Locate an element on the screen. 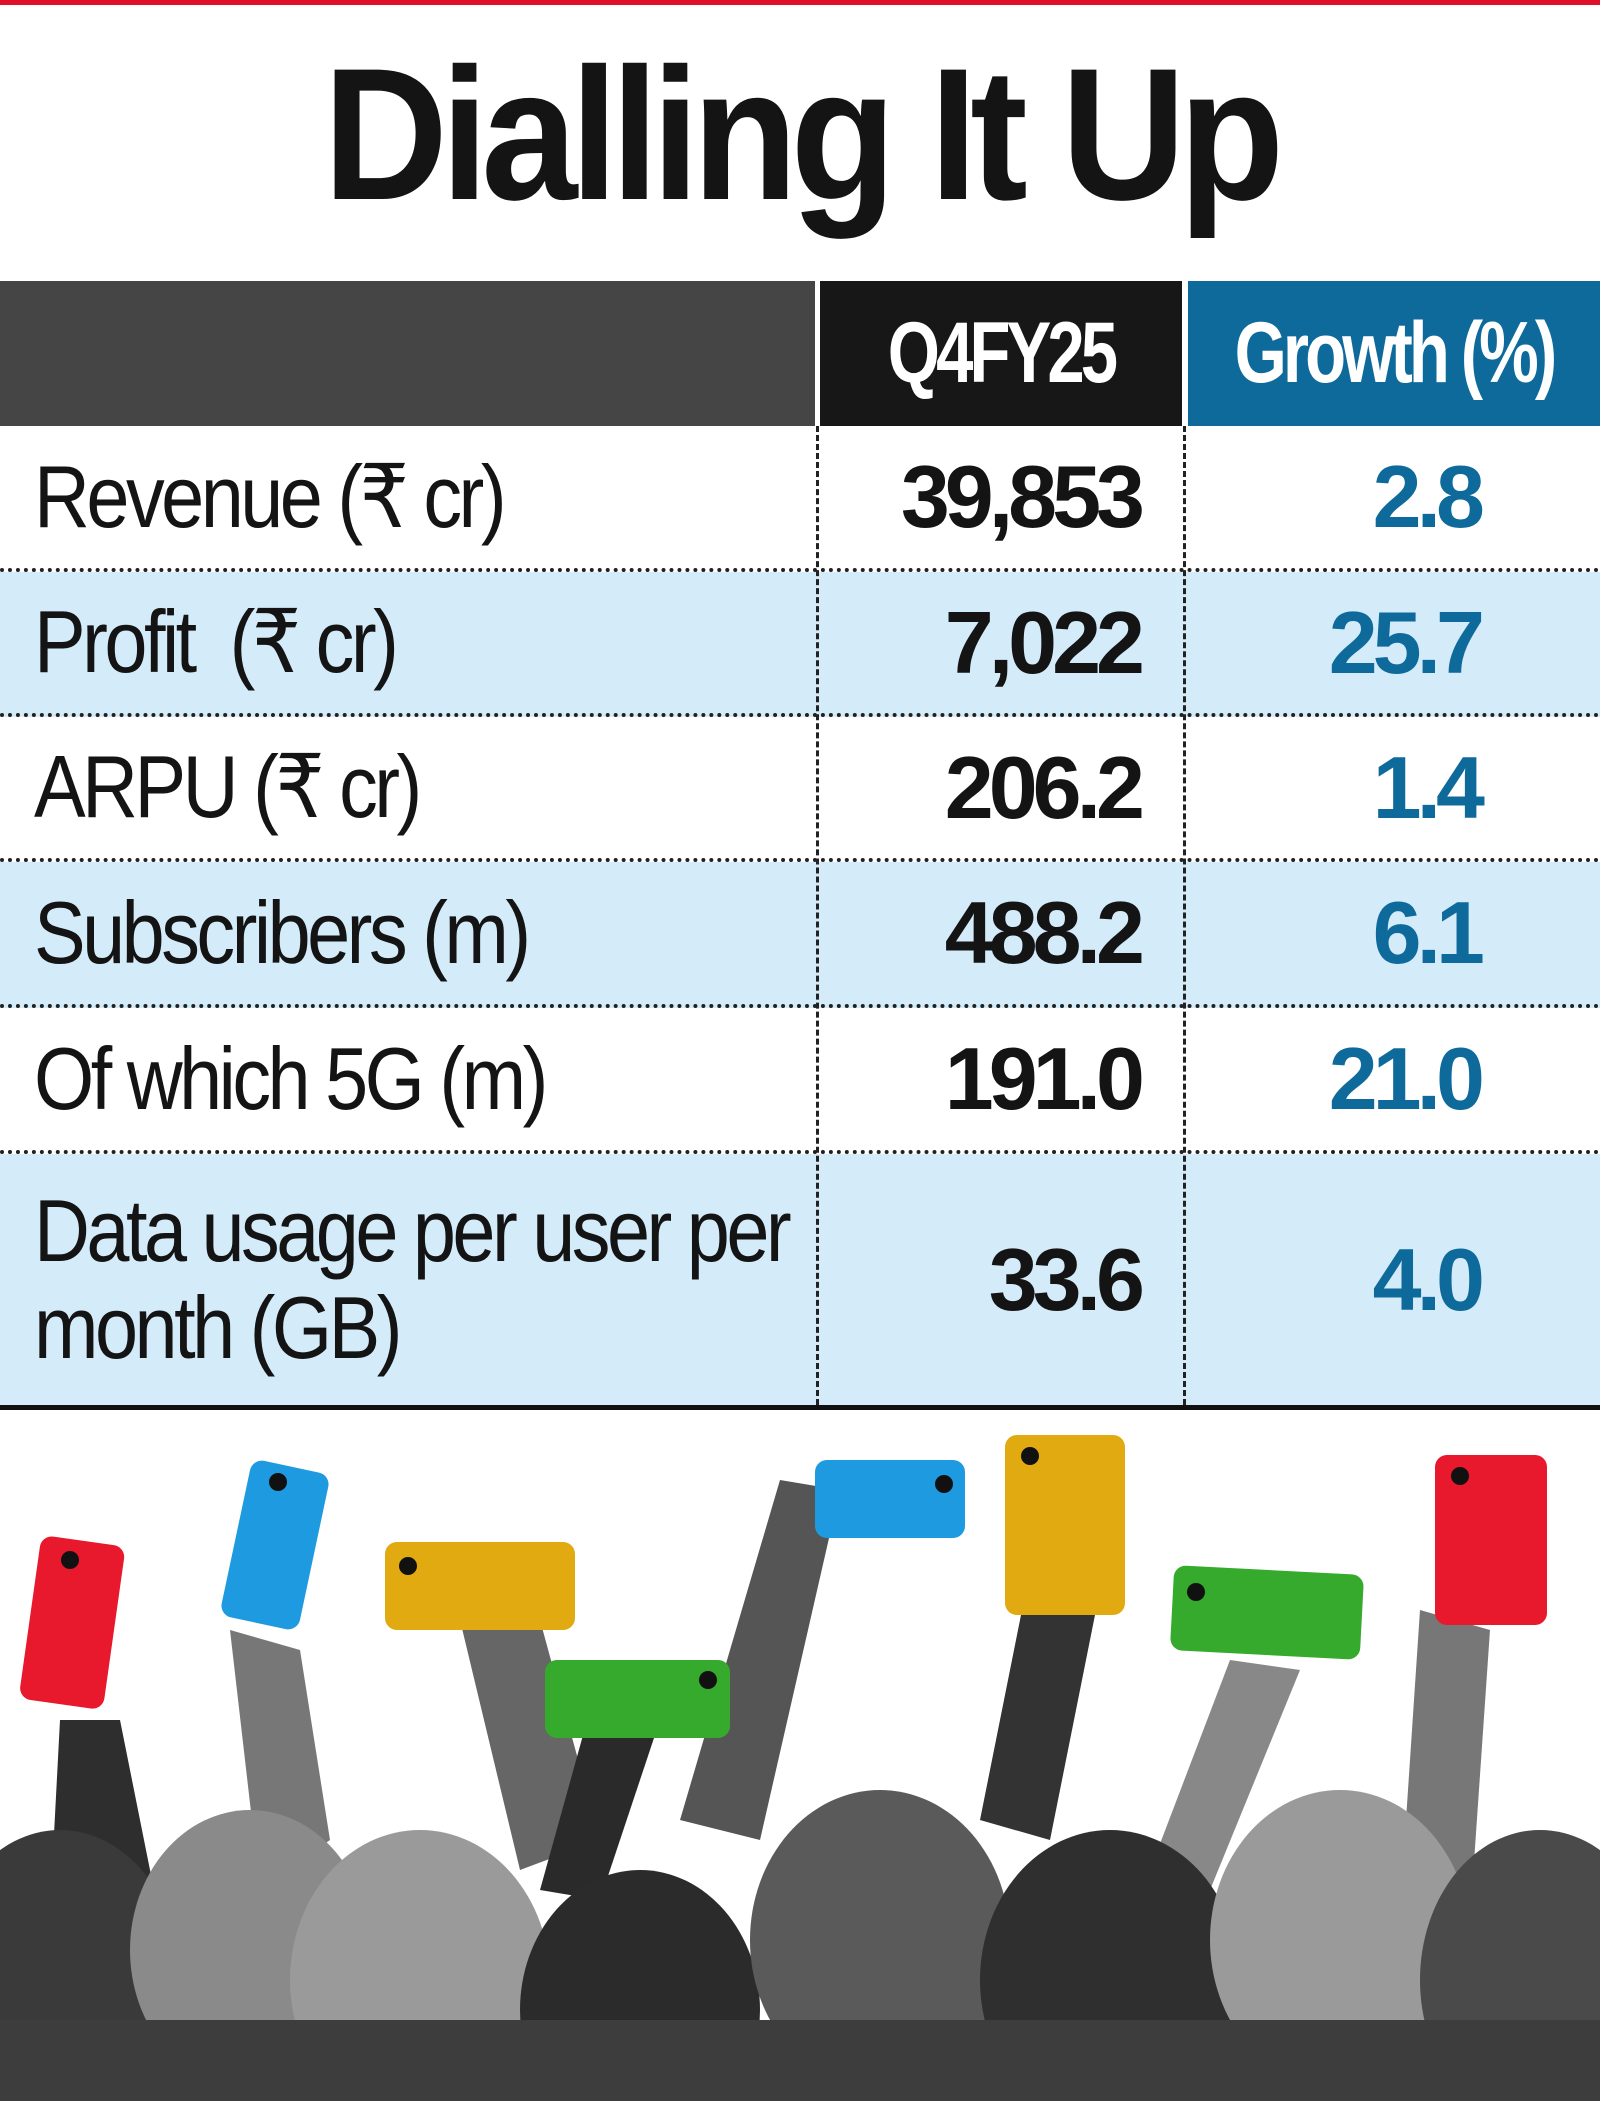 The image size is (1600, 2101). row-growth: 2.8 is located at coordinates (1428, 496).